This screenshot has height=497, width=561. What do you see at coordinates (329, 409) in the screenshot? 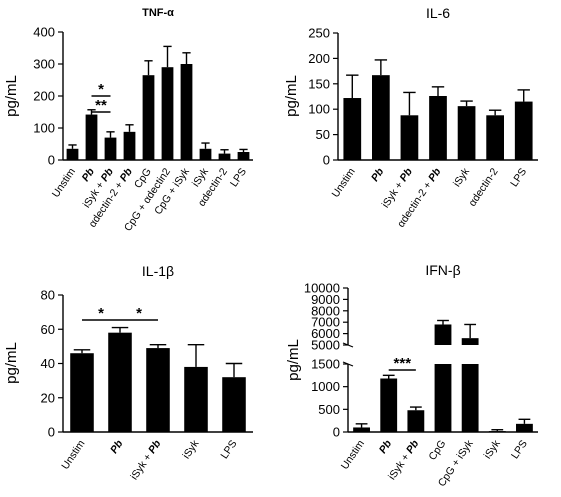
I see `y-tick-label: 500` at bounding box center [329, 409].